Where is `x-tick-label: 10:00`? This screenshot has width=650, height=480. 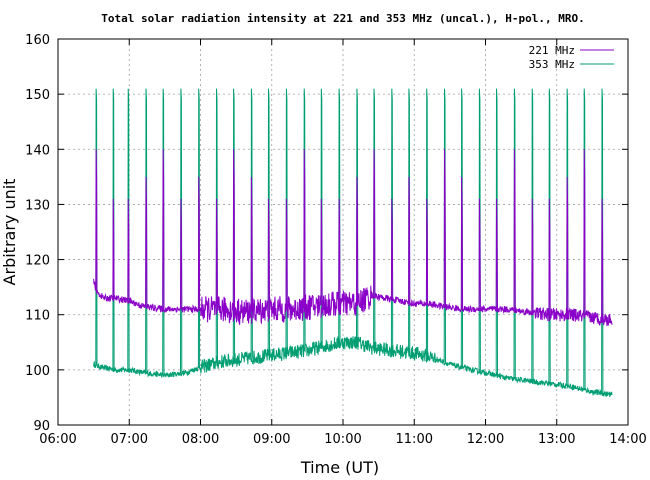 x-tick-label: 10:00 is located at coordinates (342, 439).